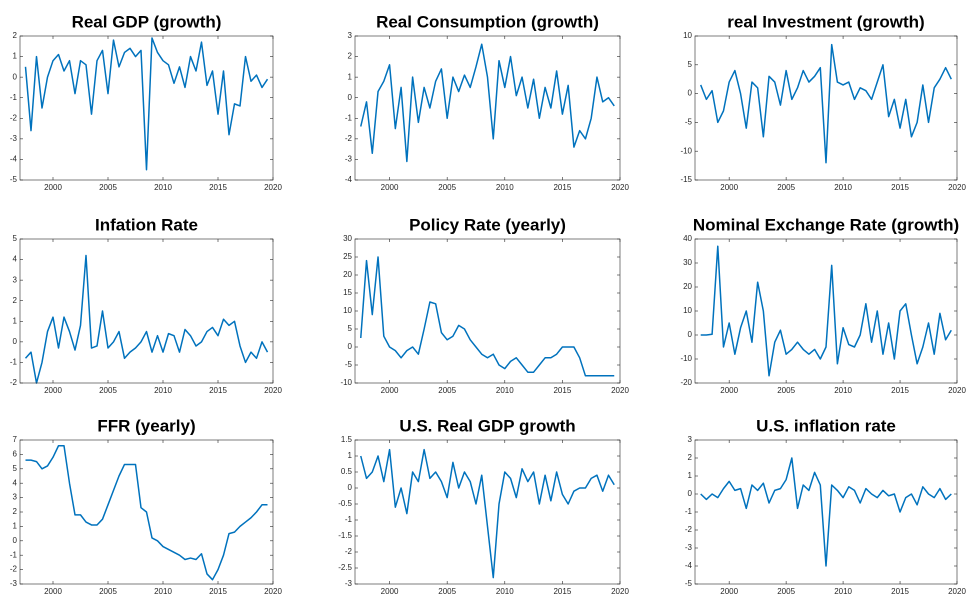  I want to click on y-tick-label: 6, so click(15, 454).